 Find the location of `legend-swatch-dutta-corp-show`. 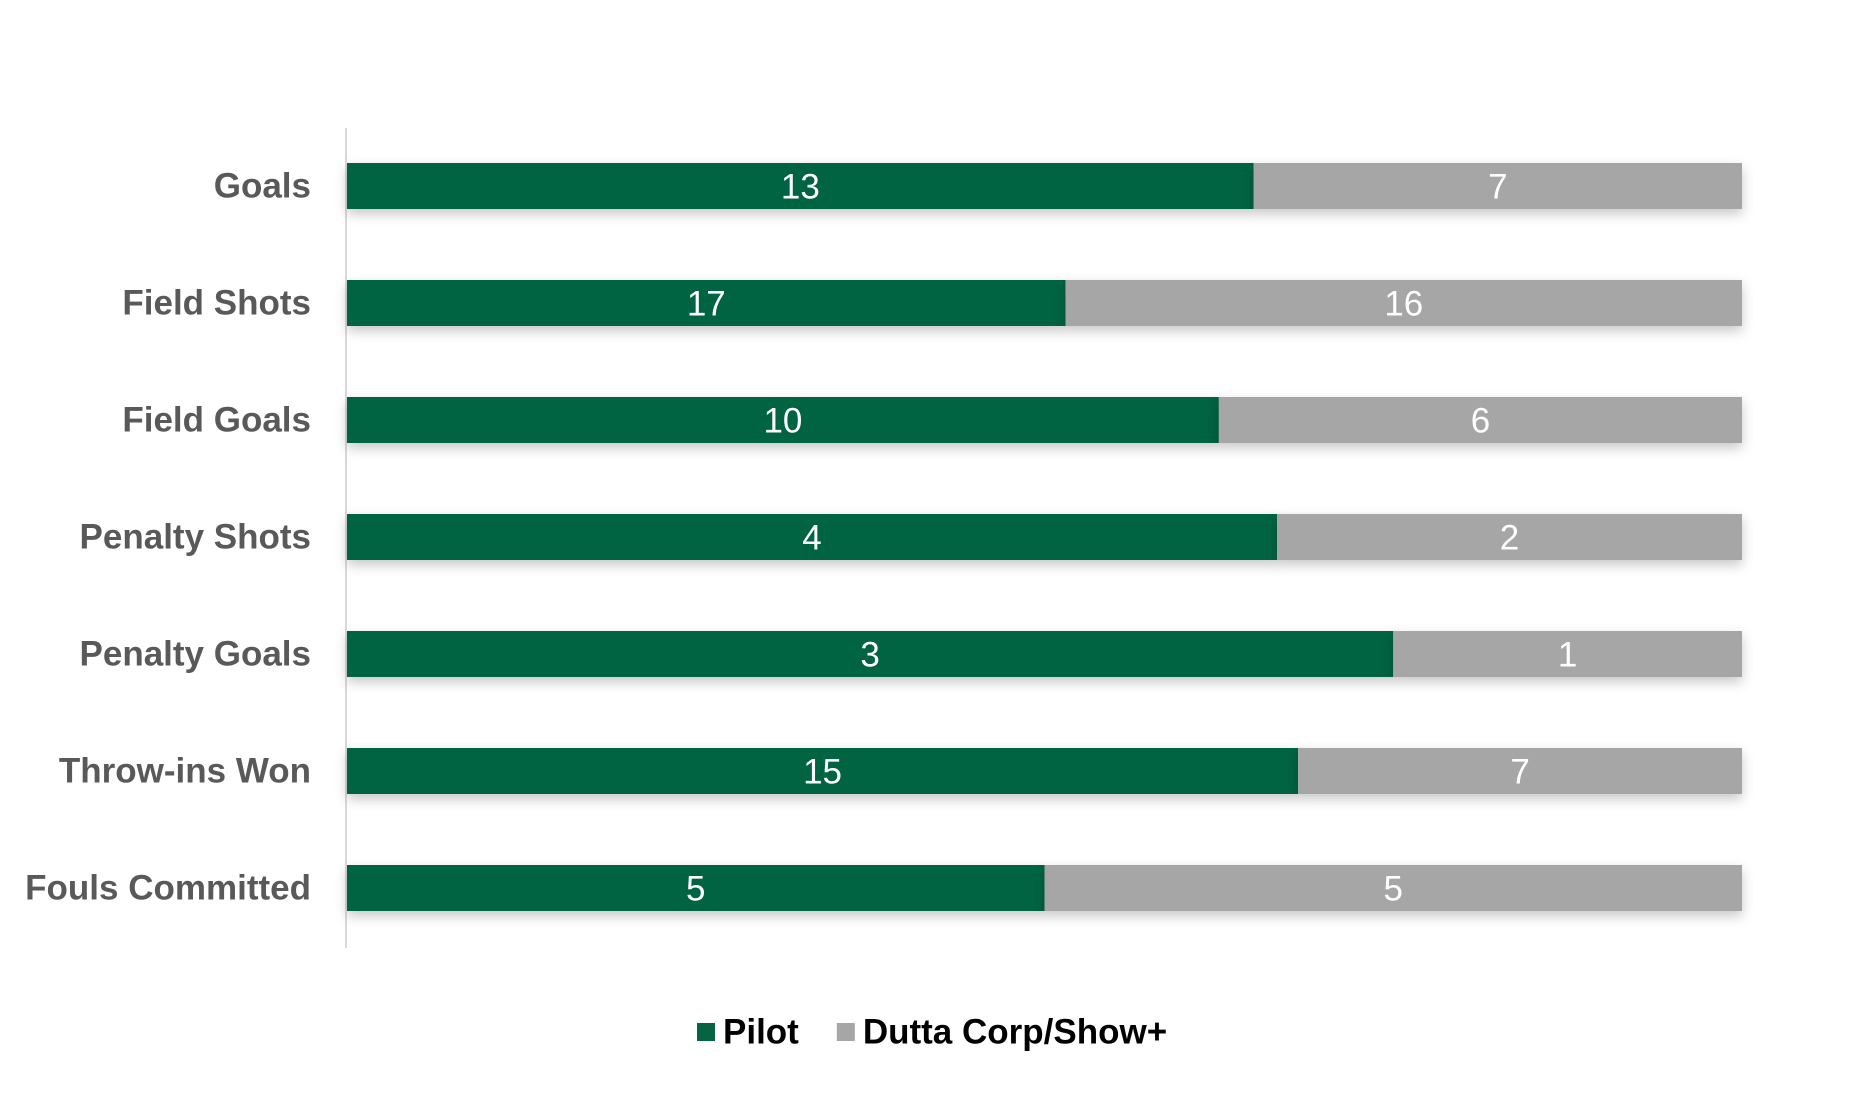

legend-swatch-dutta-corp-show is located at coordinates (845, 1032).